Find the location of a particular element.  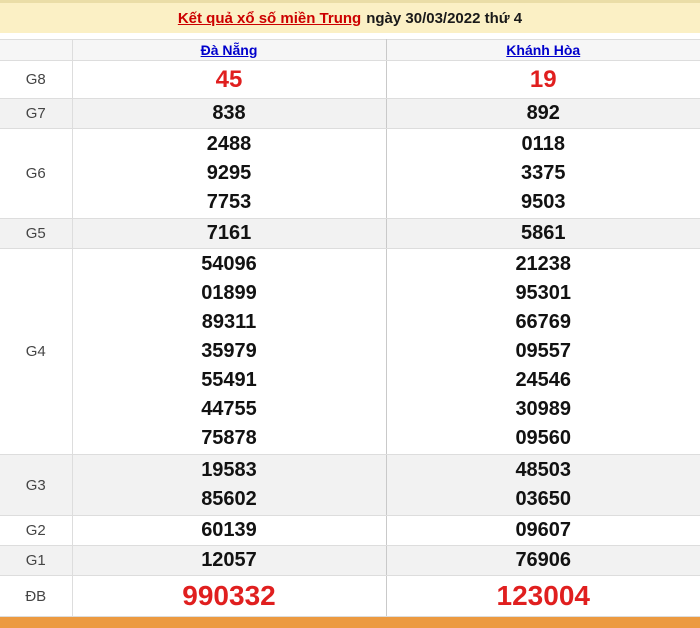

result-cell: 45 is located at coordinates (229, 80).